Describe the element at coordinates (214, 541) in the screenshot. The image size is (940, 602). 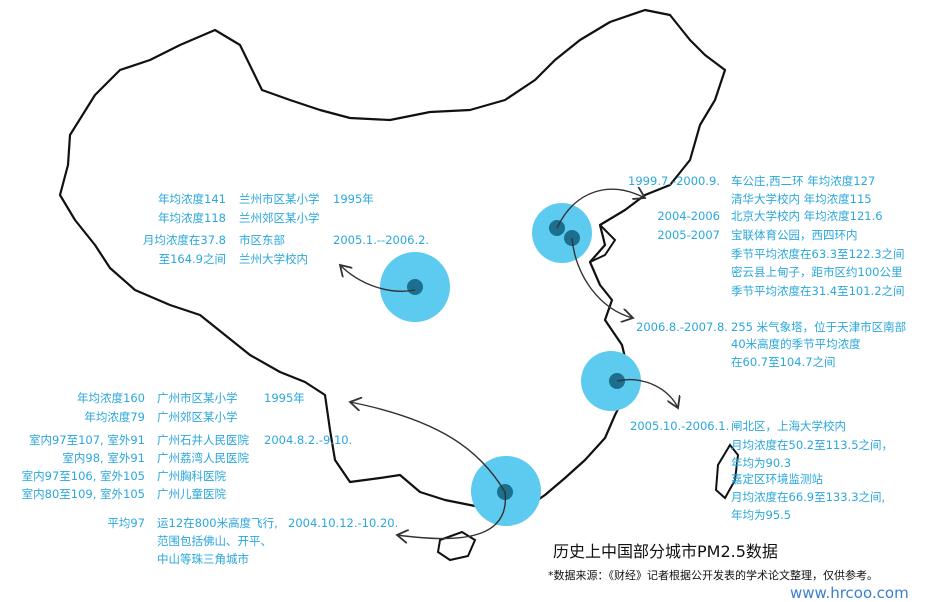
I see `guangzhou-flight-line-2: 范围包括佛山、开平、` at that location.